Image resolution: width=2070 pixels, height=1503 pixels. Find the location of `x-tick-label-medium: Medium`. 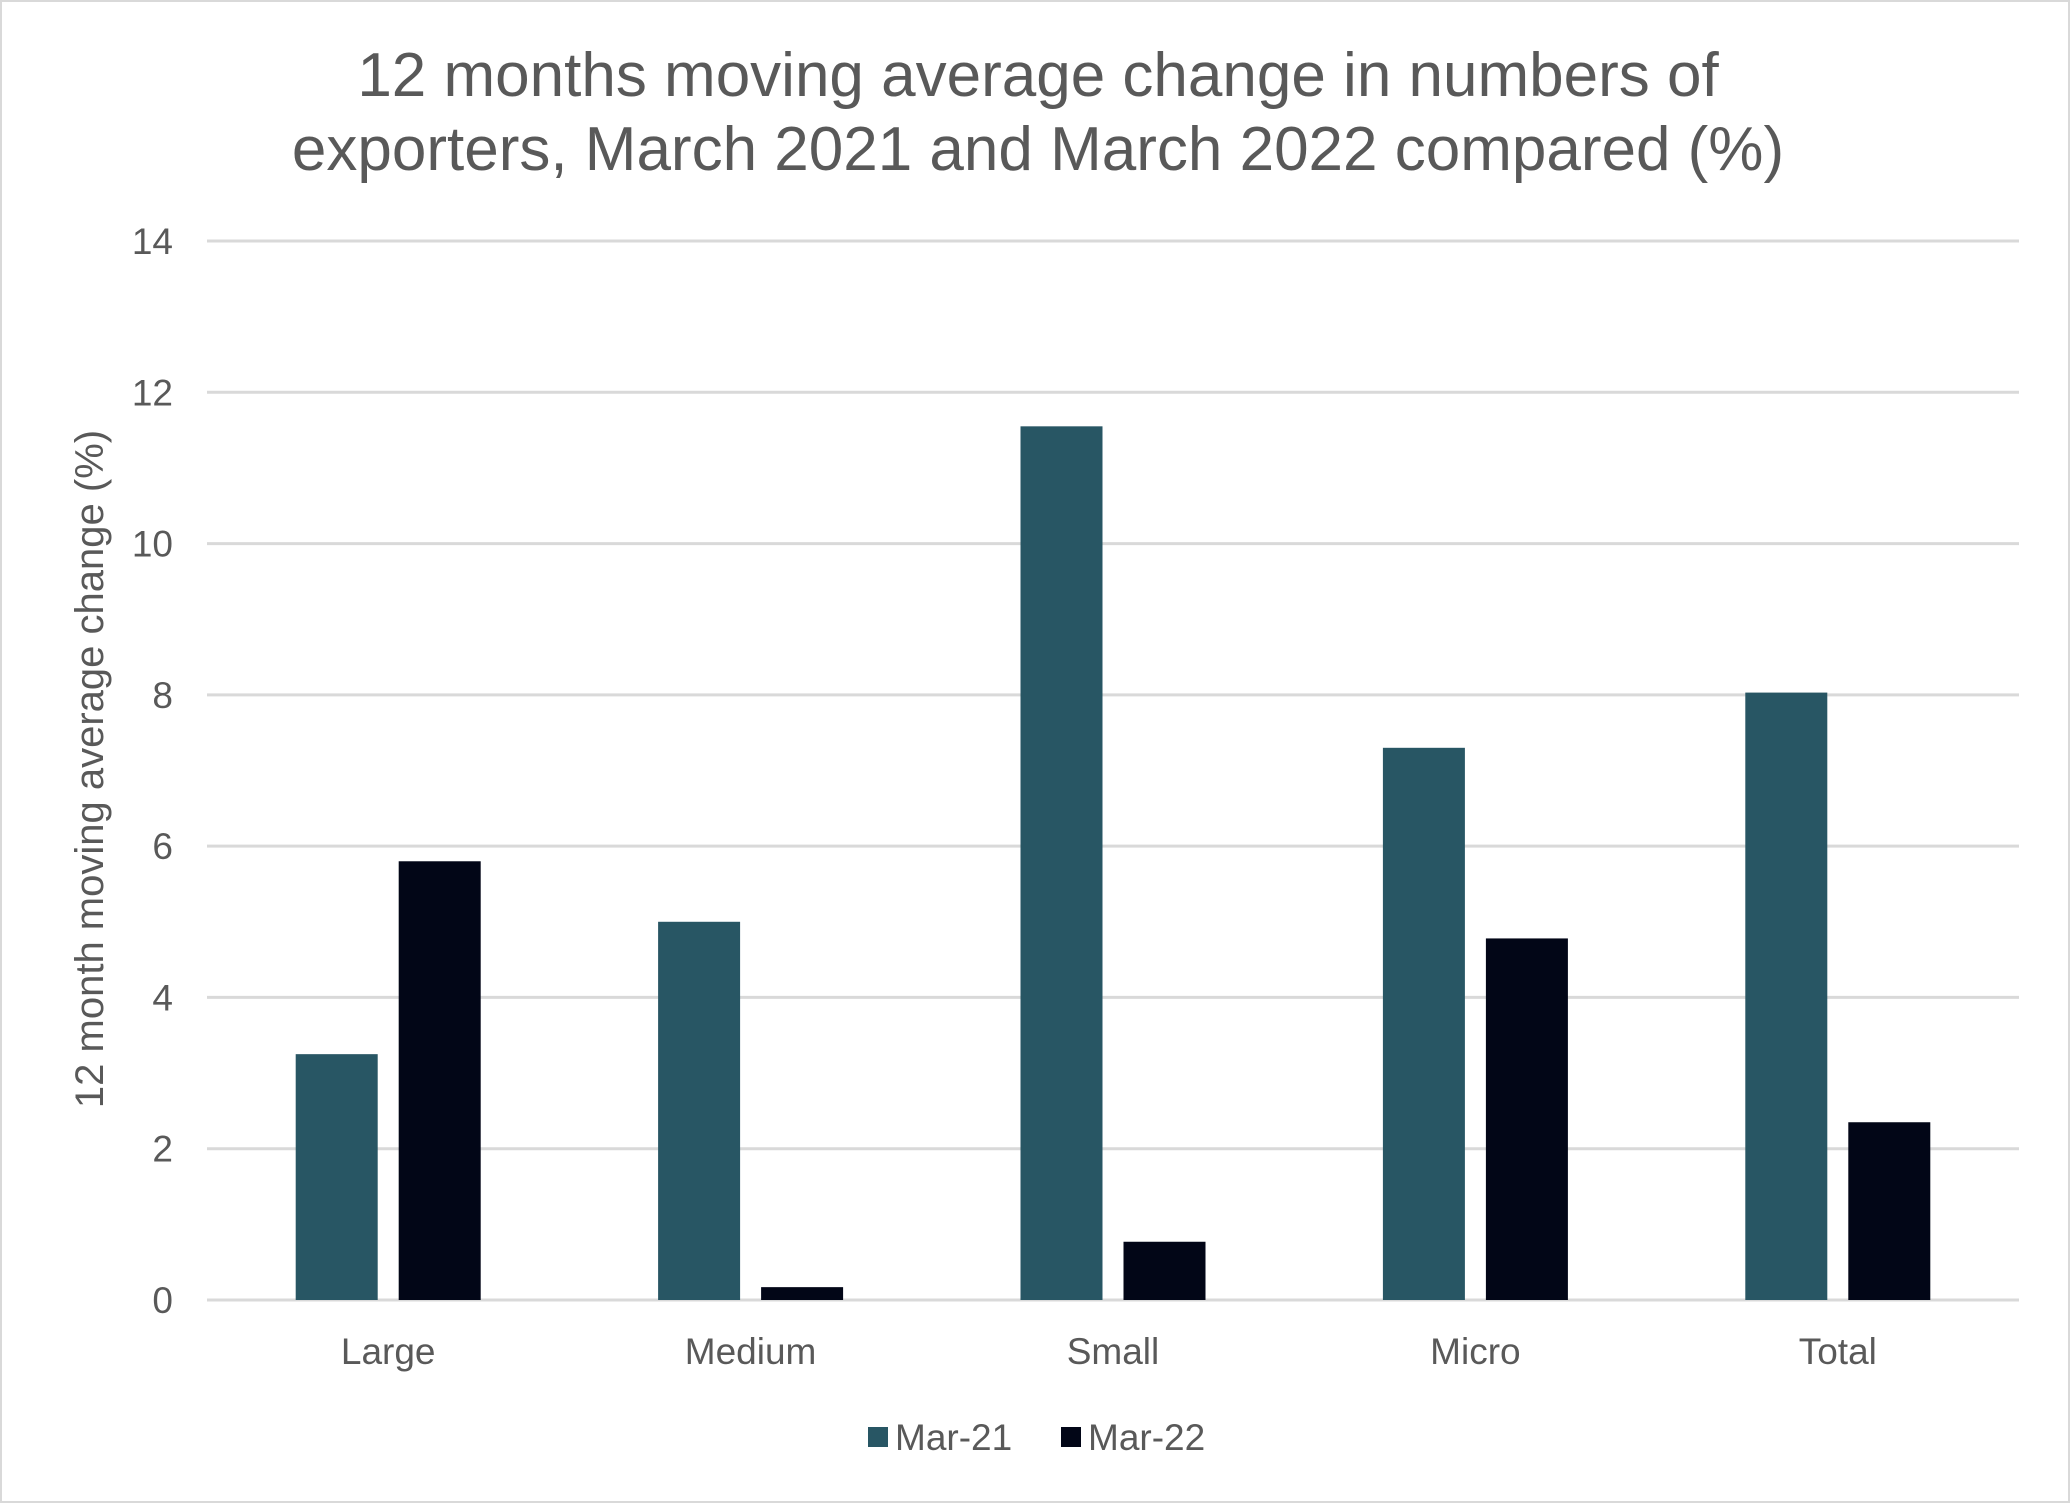

x-tick-label-medium: Medium is located at coordinates (751, 1351).